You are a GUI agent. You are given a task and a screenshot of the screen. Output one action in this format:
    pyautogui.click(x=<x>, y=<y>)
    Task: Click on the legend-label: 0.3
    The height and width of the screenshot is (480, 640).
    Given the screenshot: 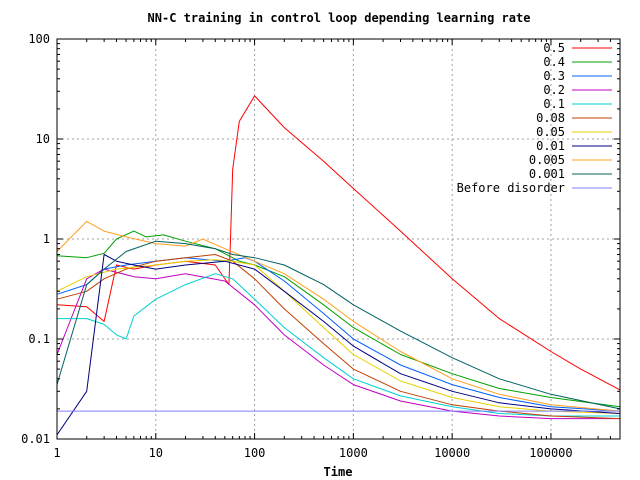 What is the action you would take?
    pyautogui.click(x=554, y=76)
    